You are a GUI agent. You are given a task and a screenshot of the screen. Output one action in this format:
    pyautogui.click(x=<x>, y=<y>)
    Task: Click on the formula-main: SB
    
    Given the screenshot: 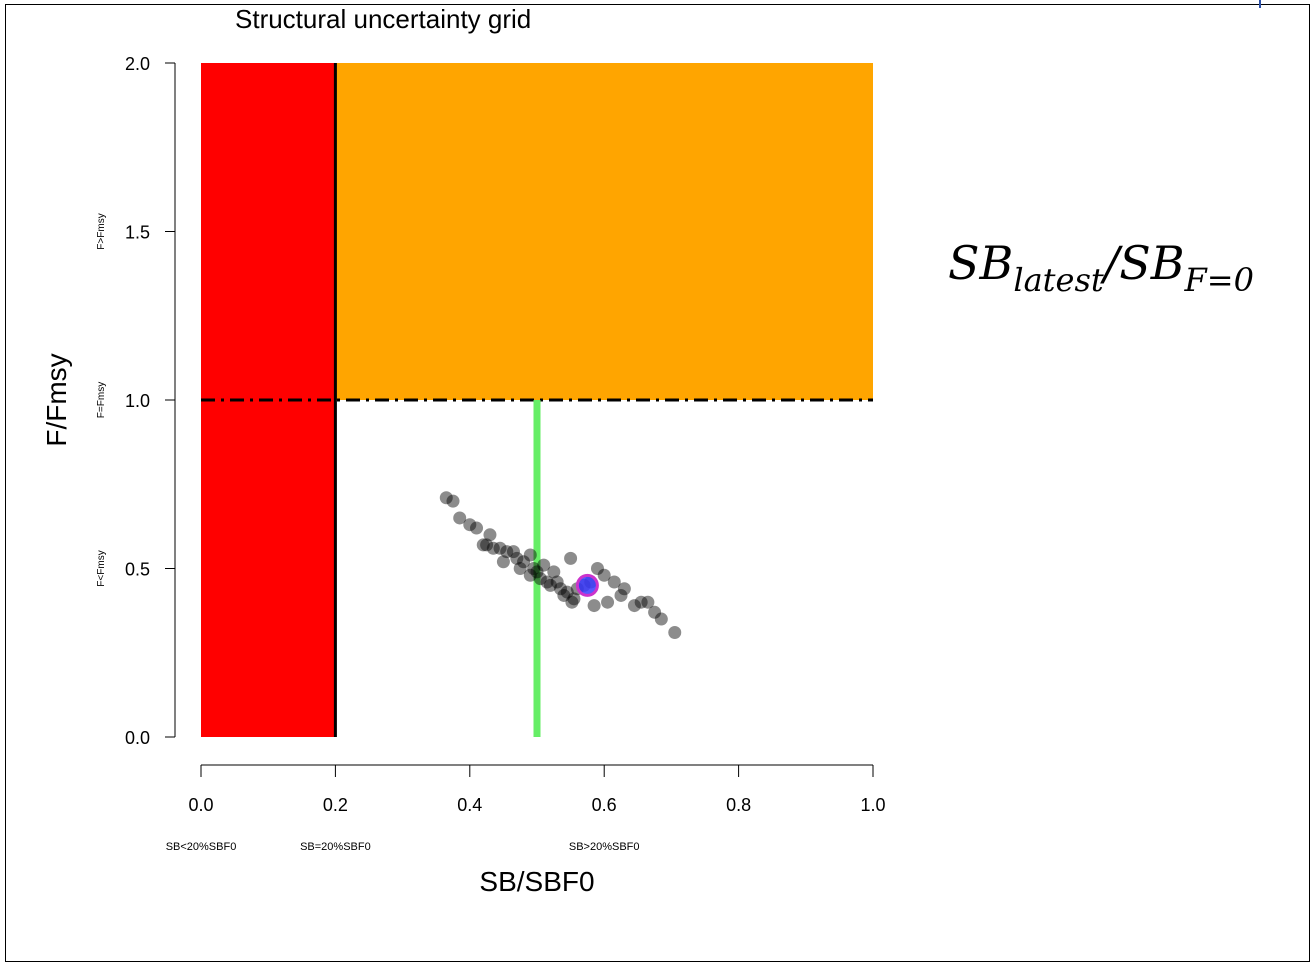 What is the action you would take?
    pyautogui.click(x=981, y=263)
    